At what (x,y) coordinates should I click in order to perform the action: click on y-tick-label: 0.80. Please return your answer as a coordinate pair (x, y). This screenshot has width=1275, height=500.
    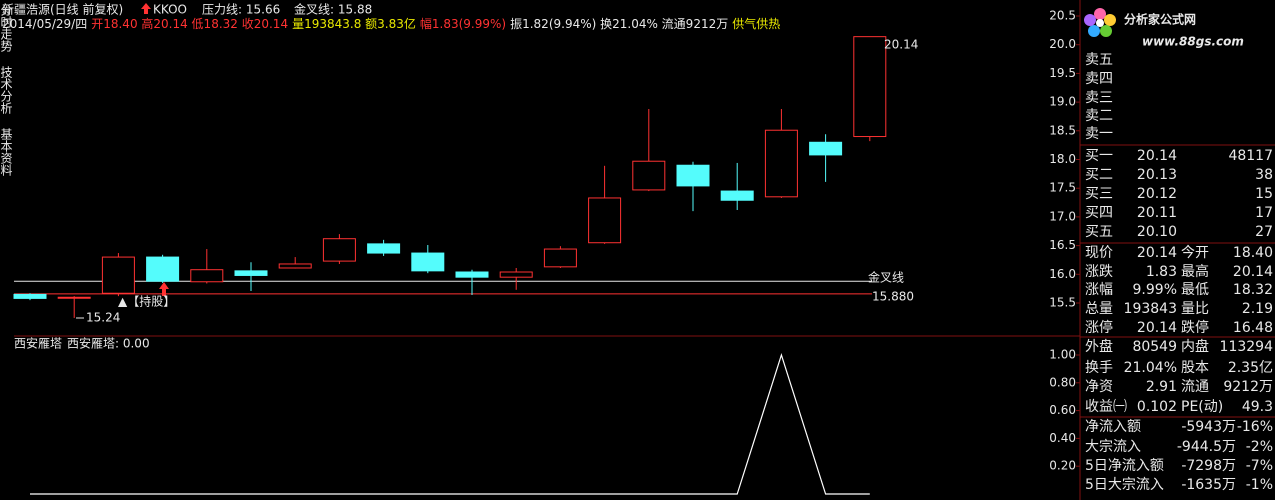
    Looking at the image, I should click on (1062, 382).